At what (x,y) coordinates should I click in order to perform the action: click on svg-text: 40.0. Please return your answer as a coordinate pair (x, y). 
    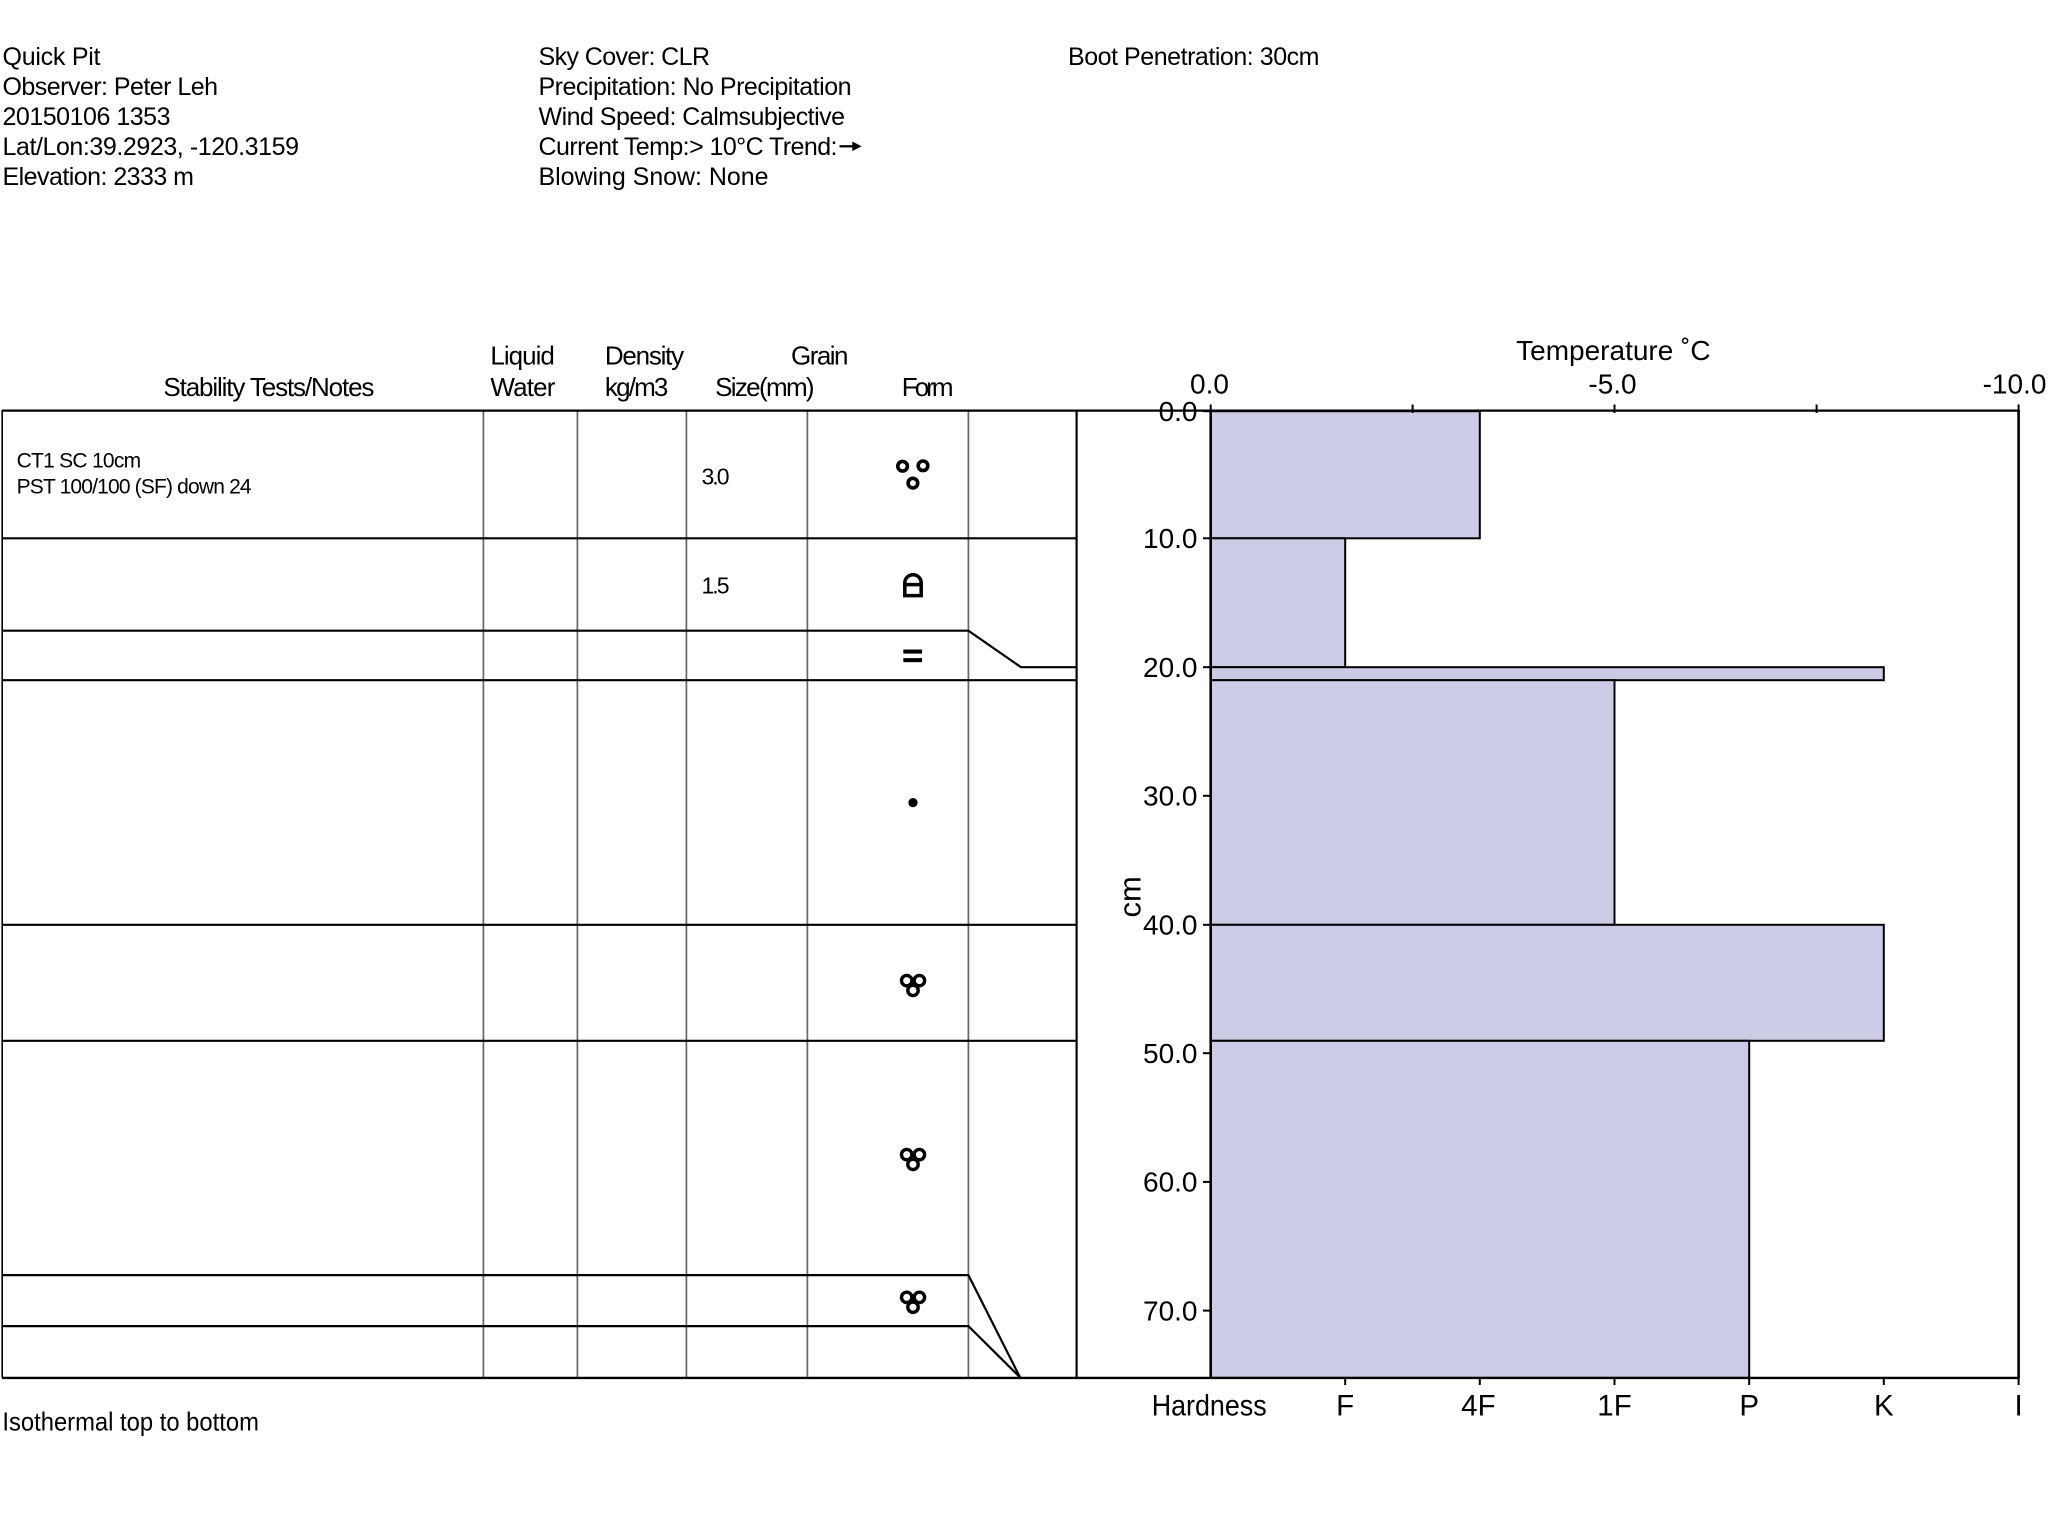
    Looking at the image, I should click on (1170, 925).